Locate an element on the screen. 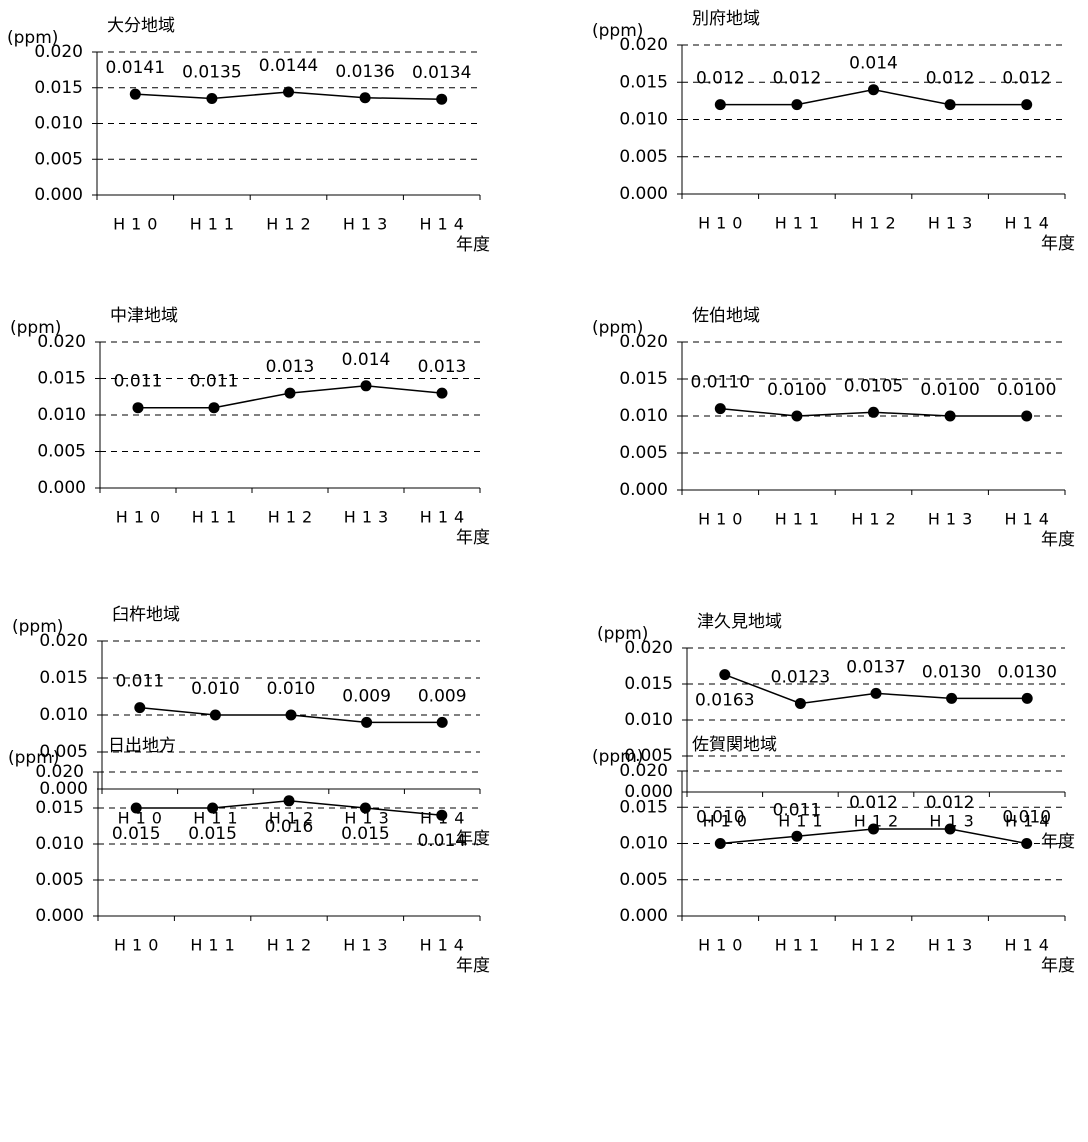 The width and height of the screenshot is (1088, 1142). data-label: 0.0100 is located at coordinates (949, 390).